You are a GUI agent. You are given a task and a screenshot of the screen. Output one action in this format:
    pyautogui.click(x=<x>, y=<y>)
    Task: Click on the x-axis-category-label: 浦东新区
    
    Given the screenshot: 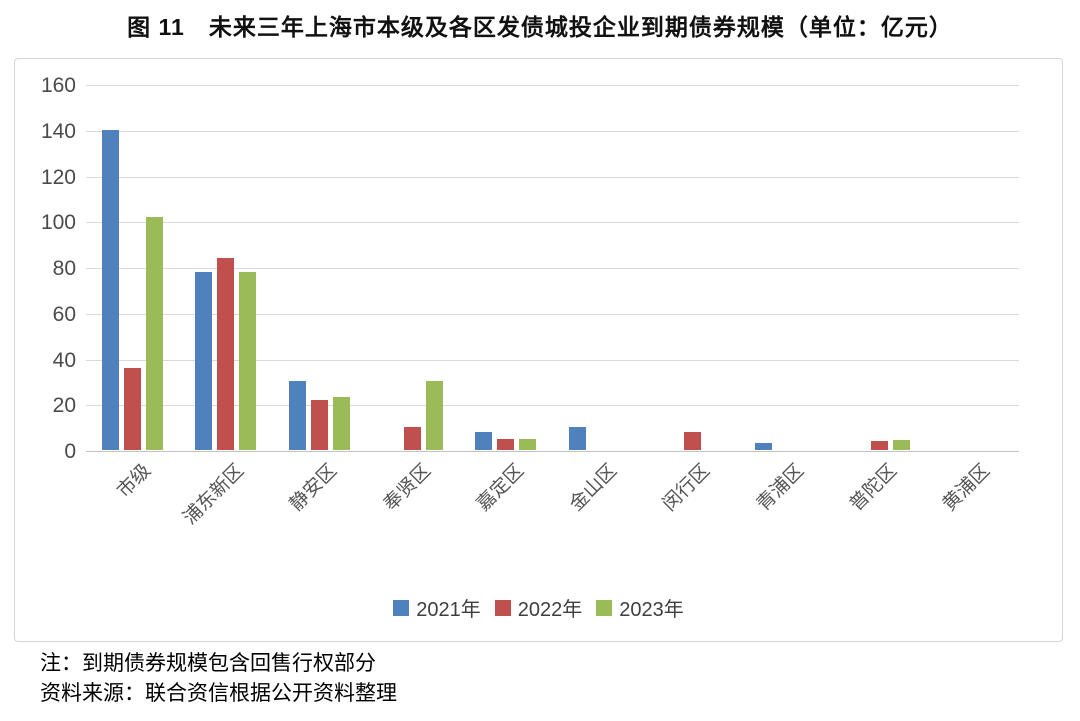 What is the action you would take?
    pyautogui.click(x=214, y=494)
    